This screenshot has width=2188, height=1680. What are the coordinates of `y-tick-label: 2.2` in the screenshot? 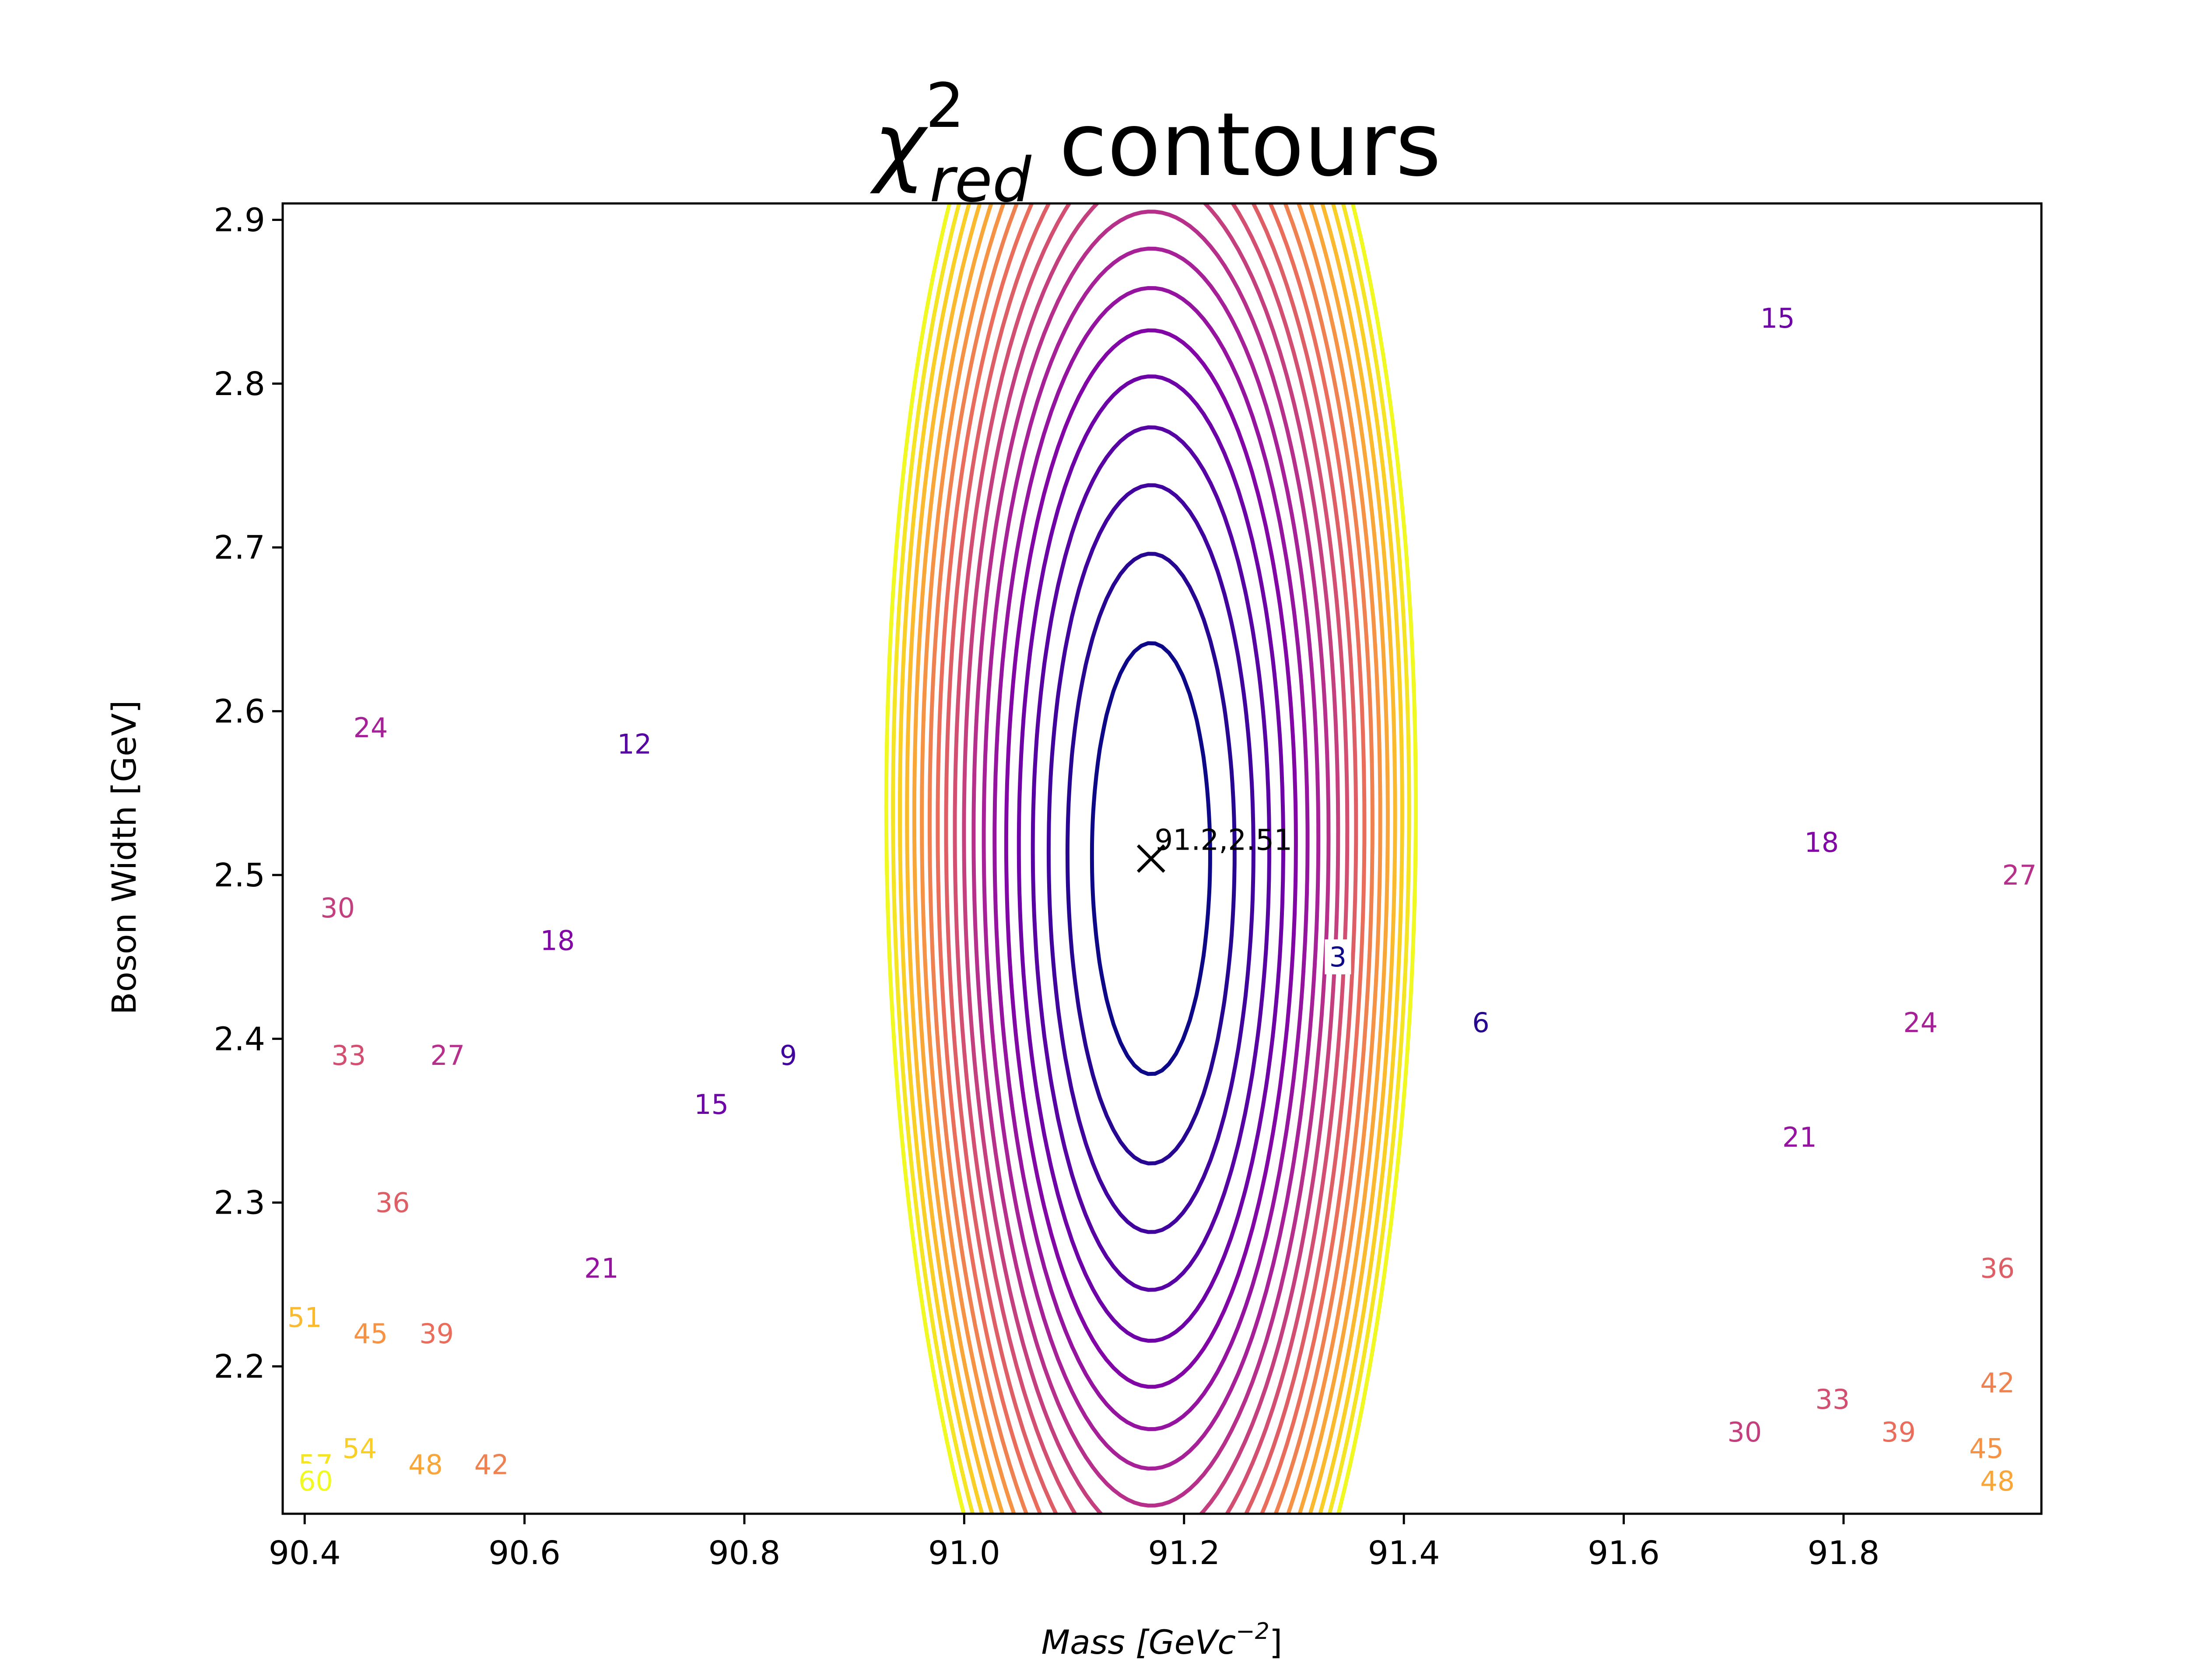 It's located at (240, 1367).